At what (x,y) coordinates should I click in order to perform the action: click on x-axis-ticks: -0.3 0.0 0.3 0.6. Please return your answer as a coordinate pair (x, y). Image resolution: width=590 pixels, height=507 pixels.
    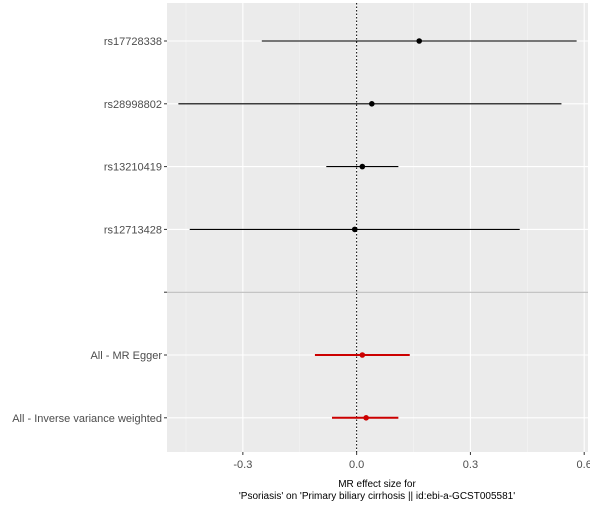
    Looking at the image, I should click on (411, 461).